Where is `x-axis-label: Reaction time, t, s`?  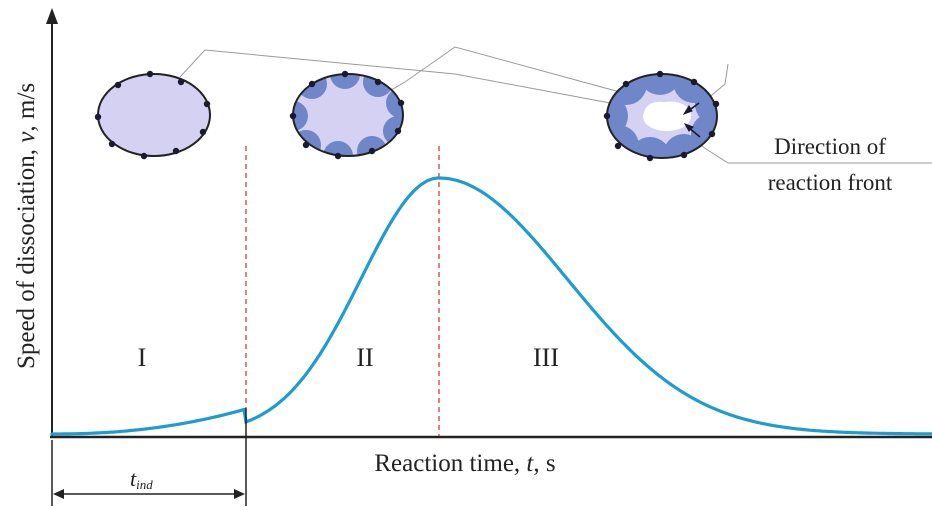 x-axis-label: Reaction time, t, s is located at coordinates (464, 463).